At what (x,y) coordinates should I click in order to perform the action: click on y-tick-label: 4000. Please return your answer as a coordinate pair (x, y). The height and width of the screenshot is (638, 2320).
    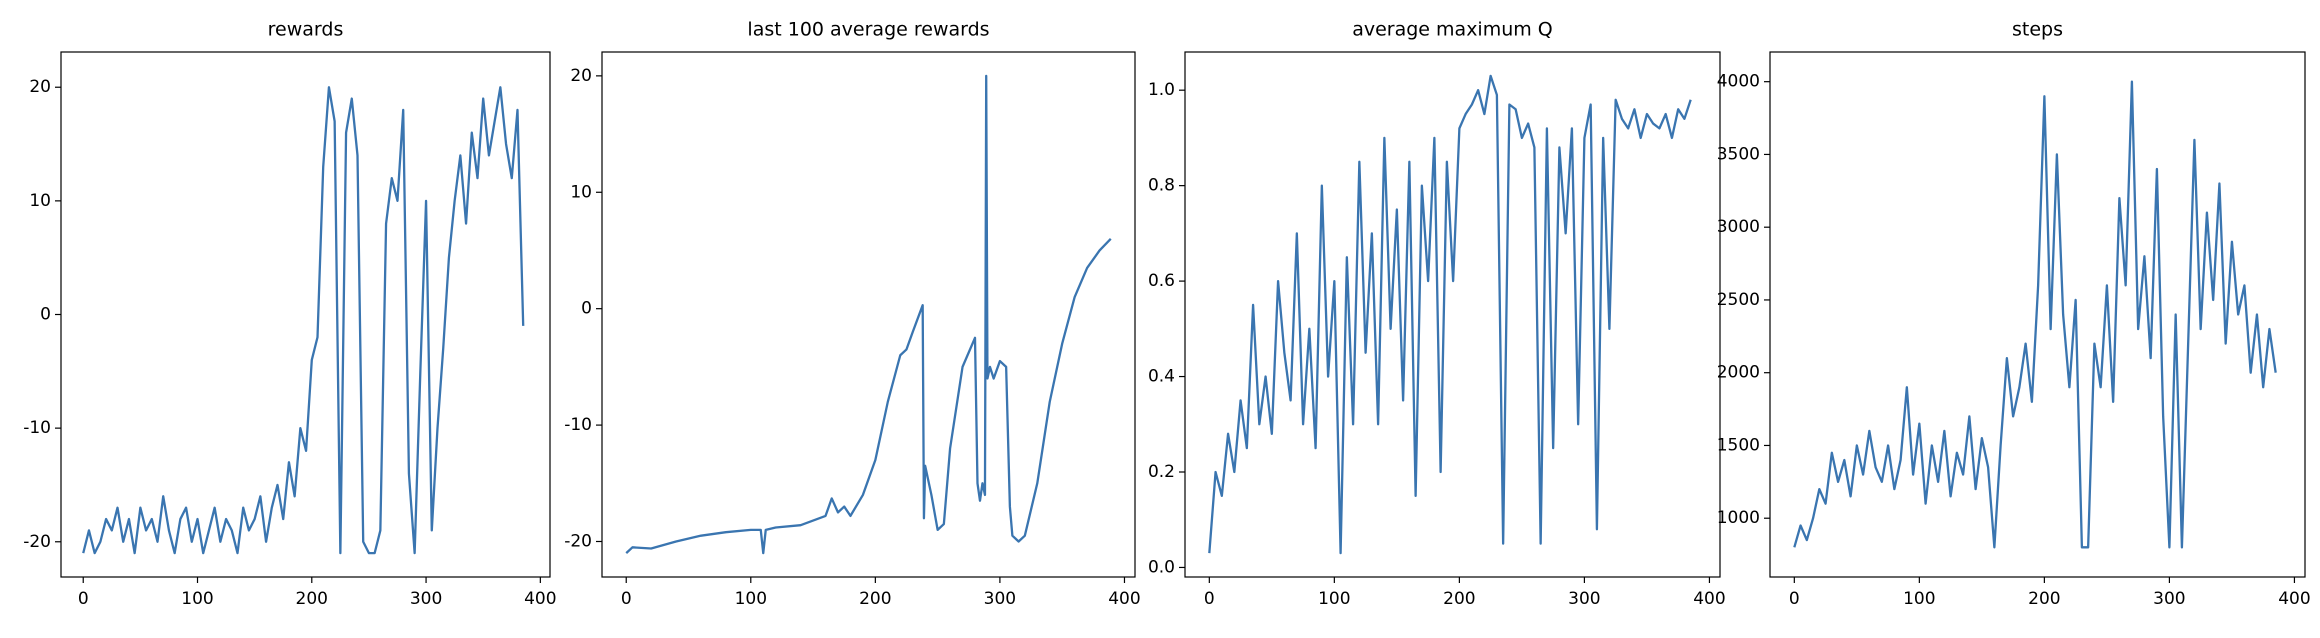
    Looking at the image, I should click on (1738, 82).